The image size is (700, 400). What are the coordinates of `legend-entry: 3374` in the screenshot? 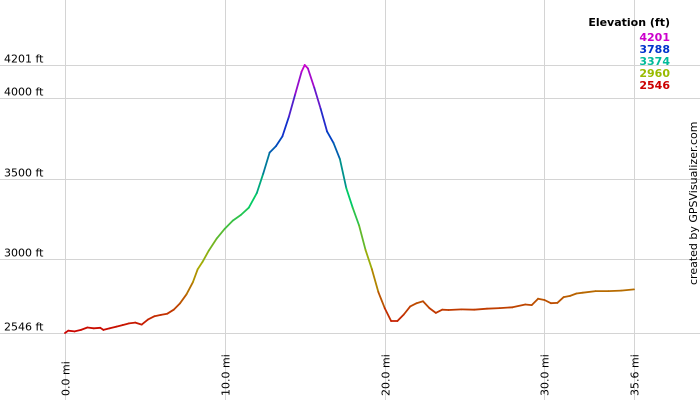 It's located at (654, 61).